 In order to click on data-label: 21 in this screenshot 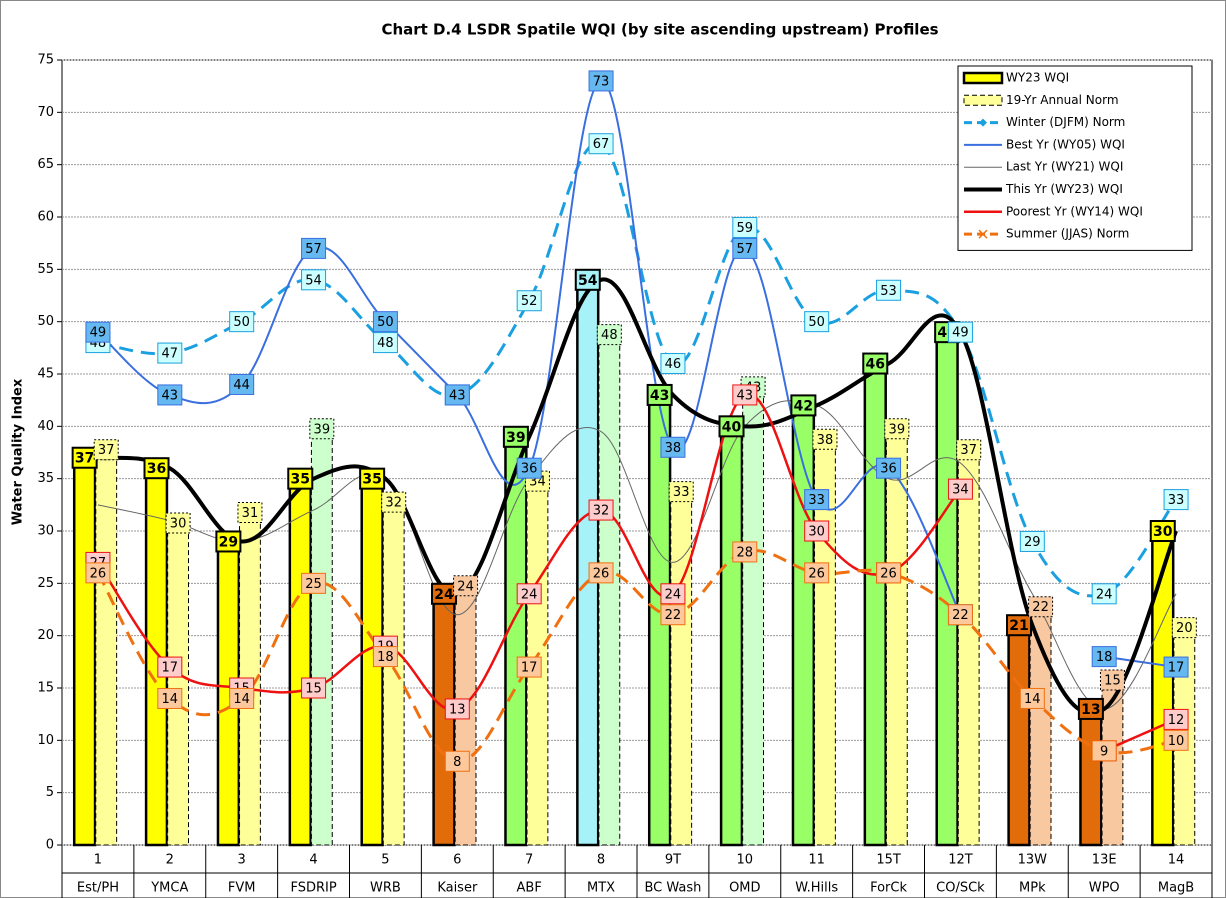, I will do `click(1018, 626)`.